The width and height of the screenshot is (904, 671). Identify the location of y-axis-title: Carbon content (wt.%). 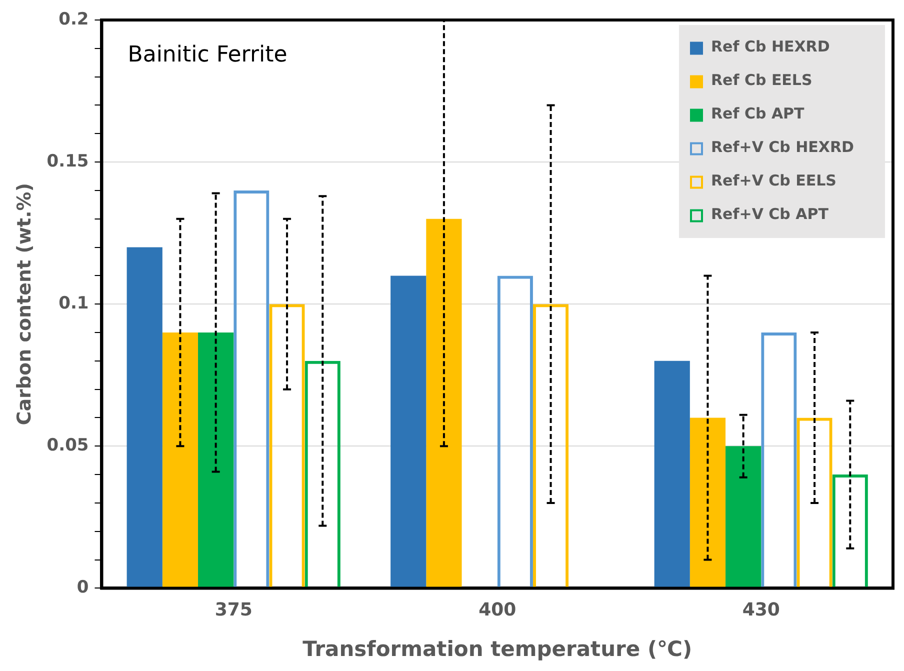
(24, 304).